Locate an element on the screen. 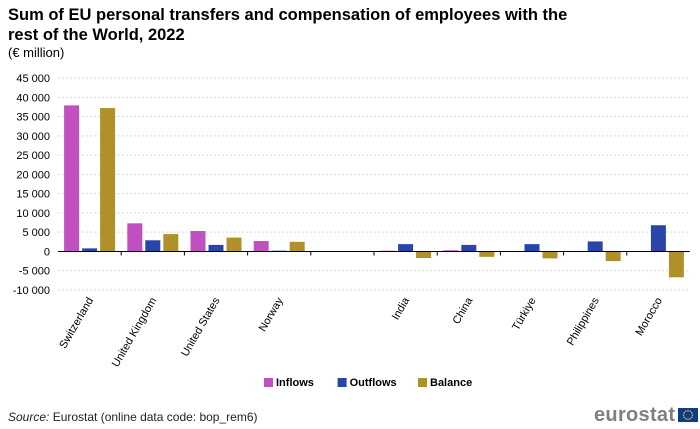 This screenshot has width=700, height=429. logo-text: eurostat is located at coordinates (635, 414).